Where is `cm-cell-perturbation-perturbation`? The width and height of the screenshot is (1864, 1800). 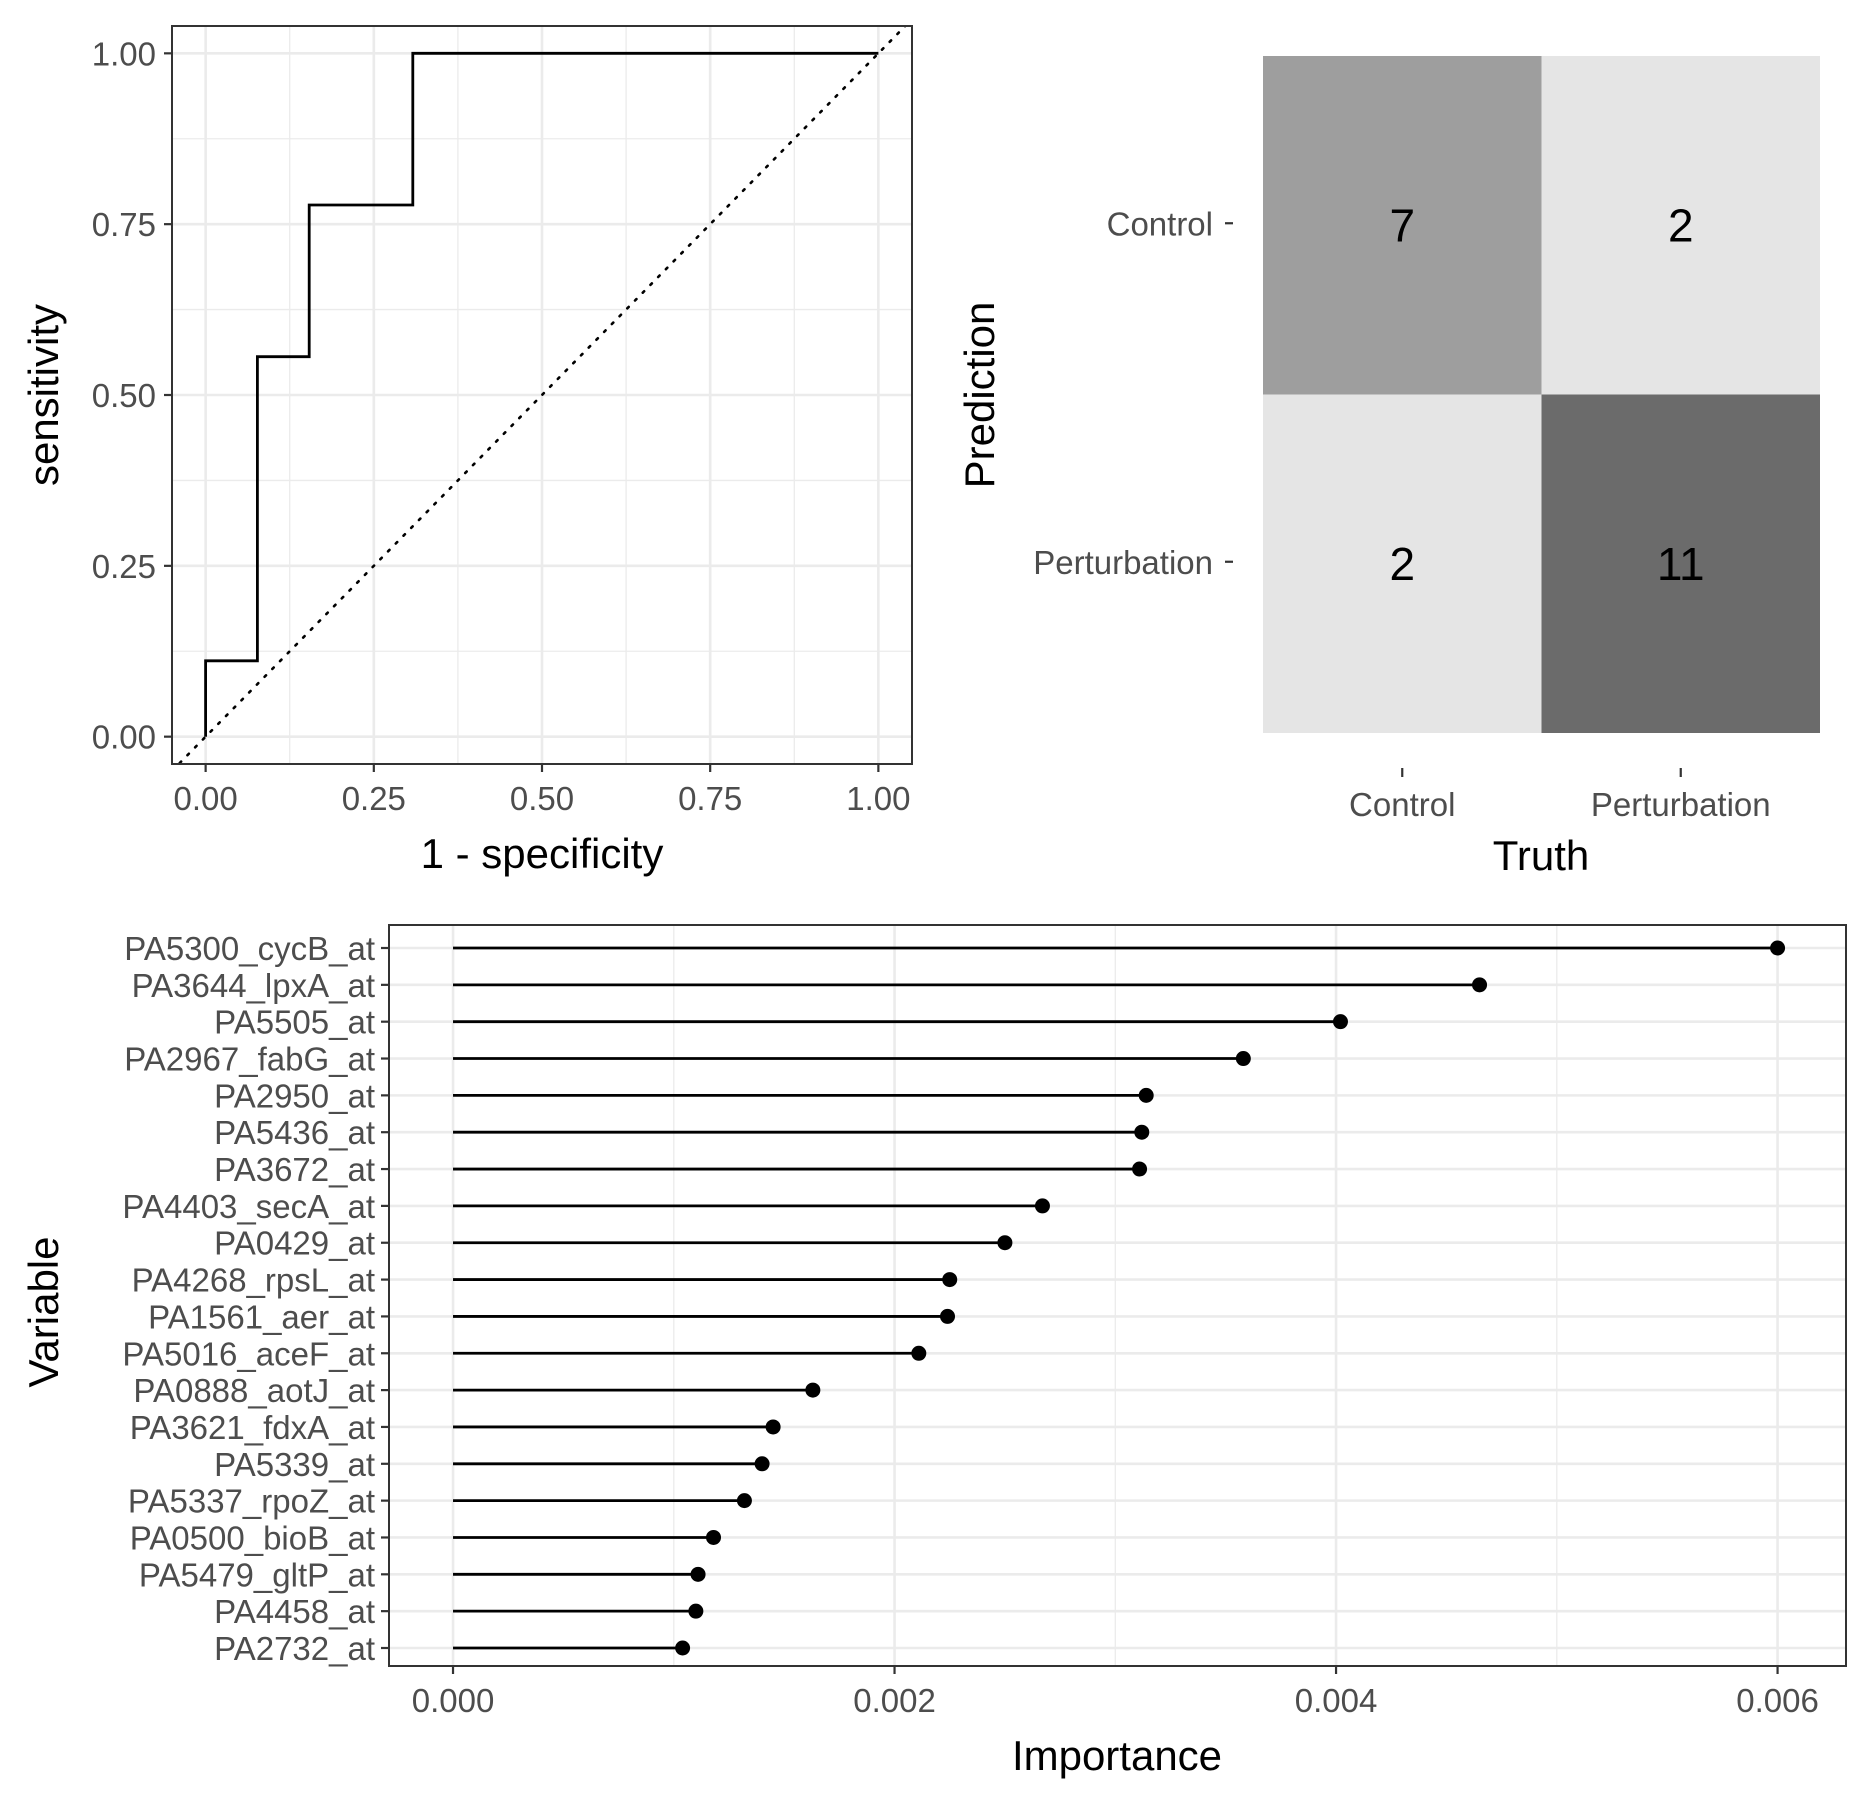 cm-cell-perturbation-perturbation is located at coordinates (1680, 563).